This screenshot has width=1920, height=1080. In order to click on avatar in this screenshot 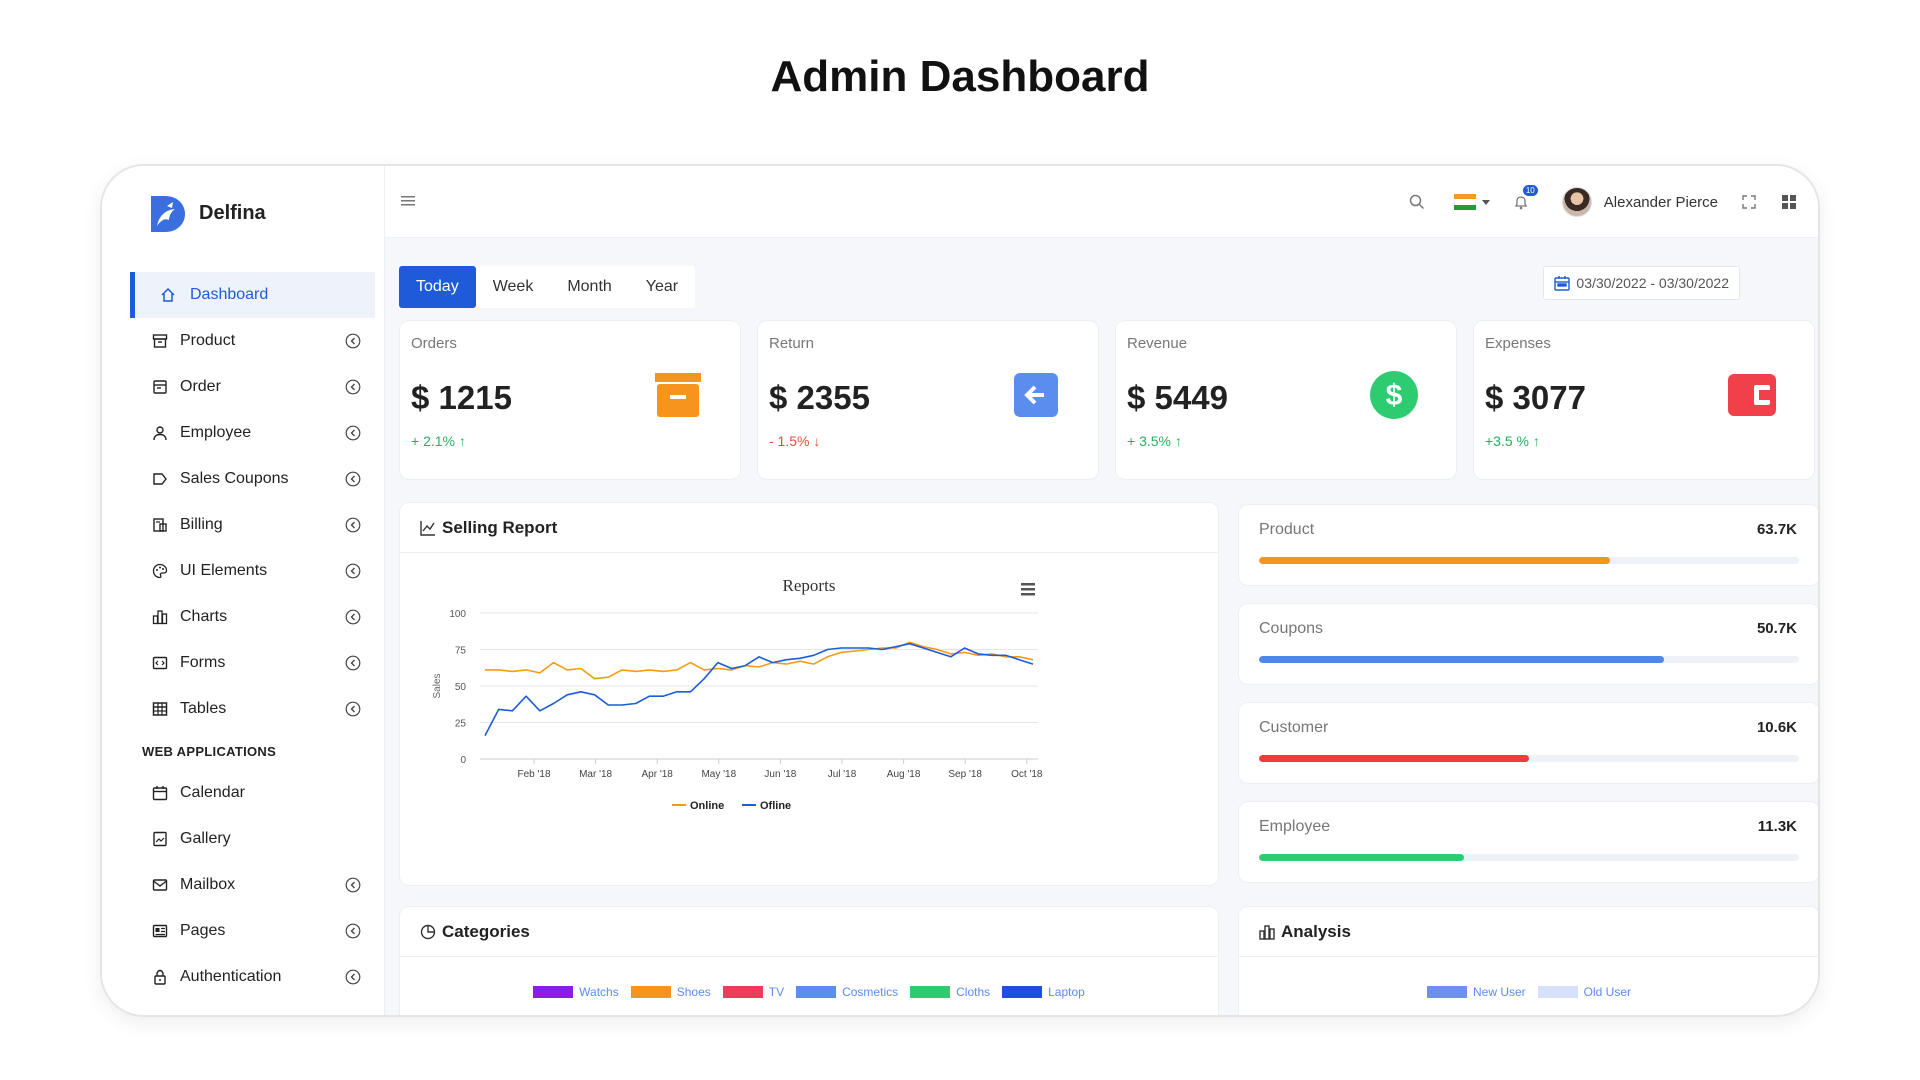, I will do `click(1576, 202)`.